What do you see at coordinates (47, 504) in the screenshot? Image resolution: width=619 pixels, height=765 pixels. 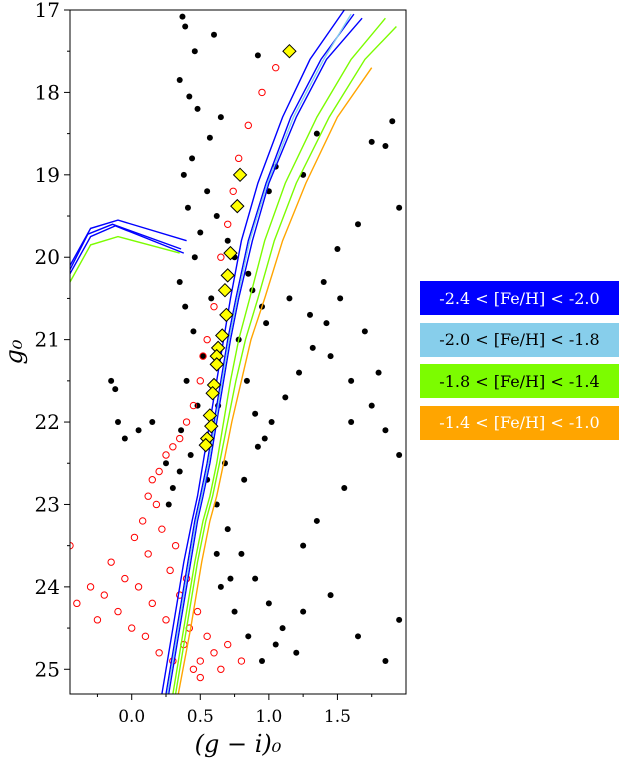 I see `y-tick-label: 23` at bounding box center [47, 504].